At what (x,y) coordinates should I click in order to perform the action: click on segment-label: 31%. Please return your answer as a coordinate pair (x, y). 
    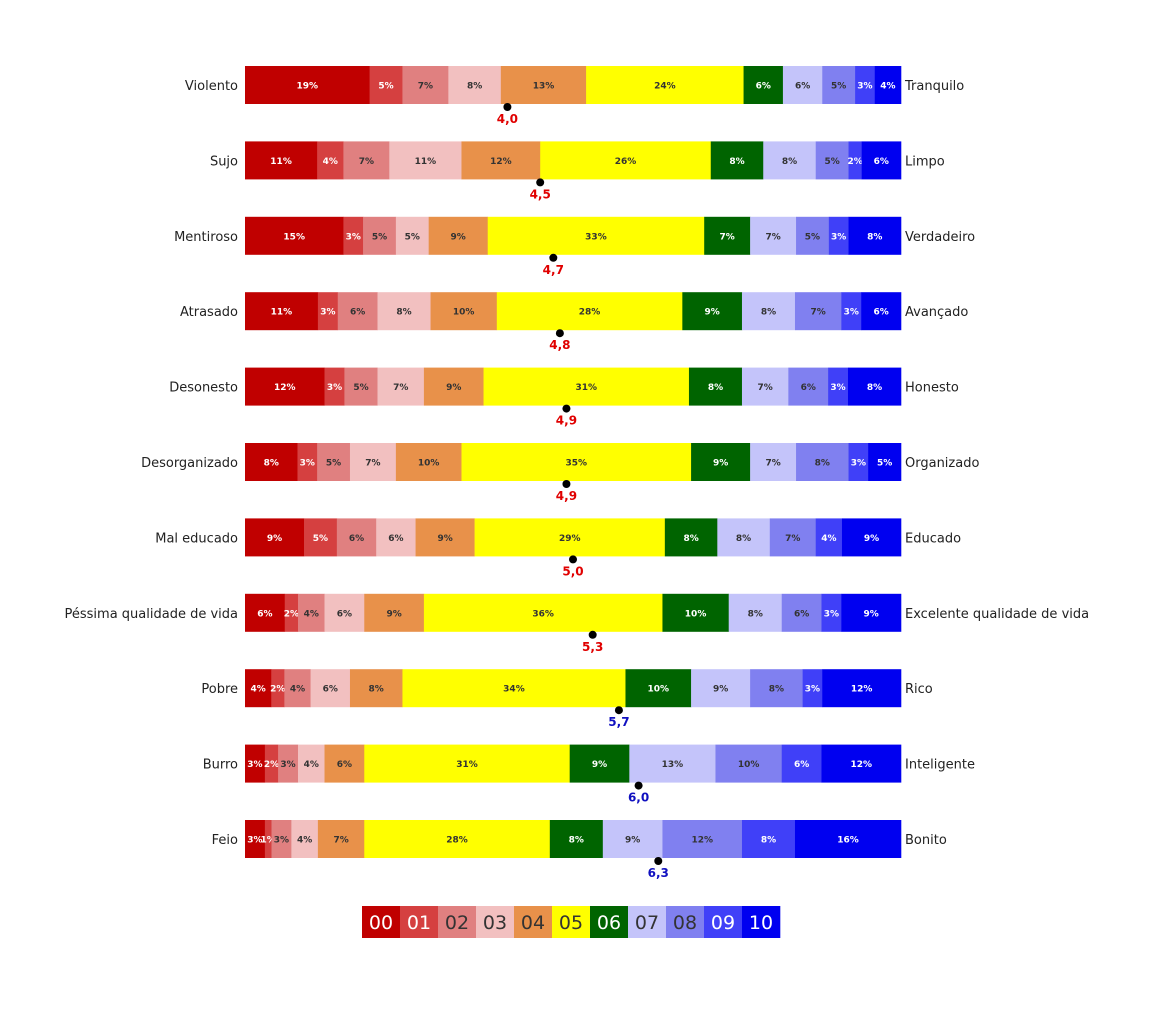
    Looking at the image, I should click on (586, 388).